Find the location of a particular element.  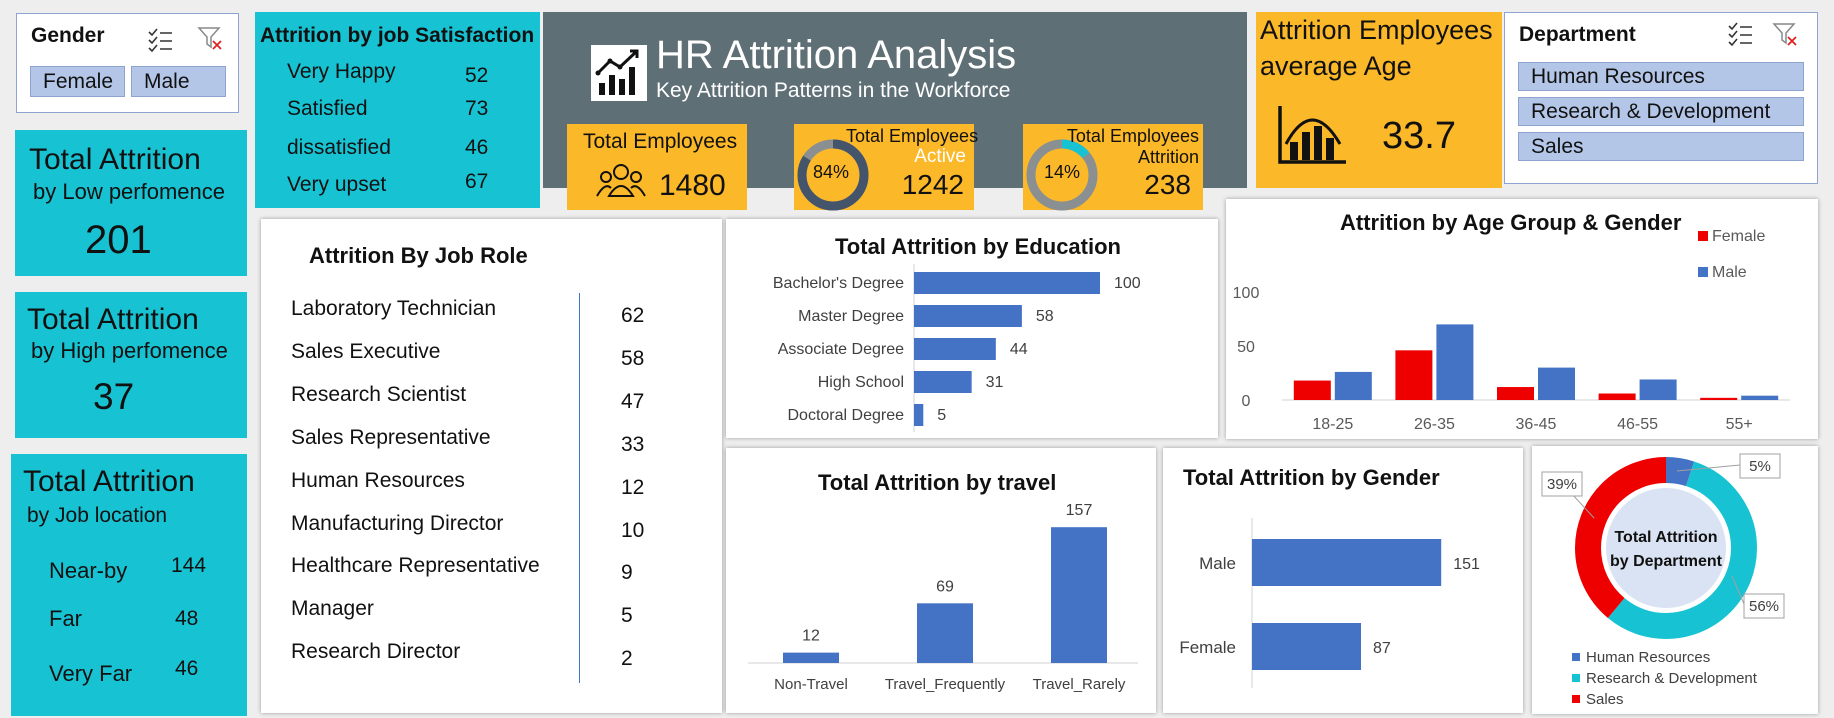

low-performance-card: Total Attrition by Low perfomence 201 is located at coordinates (131, 203).